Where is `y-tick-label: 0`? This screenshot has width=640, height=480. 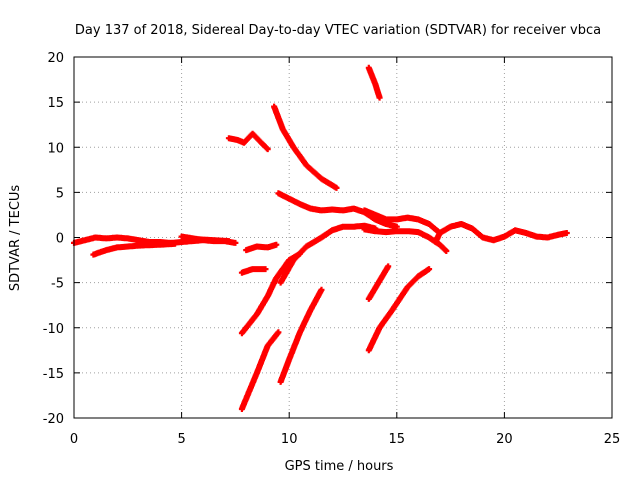
y-tick-label: 0 is located at coordinates (60, 239).